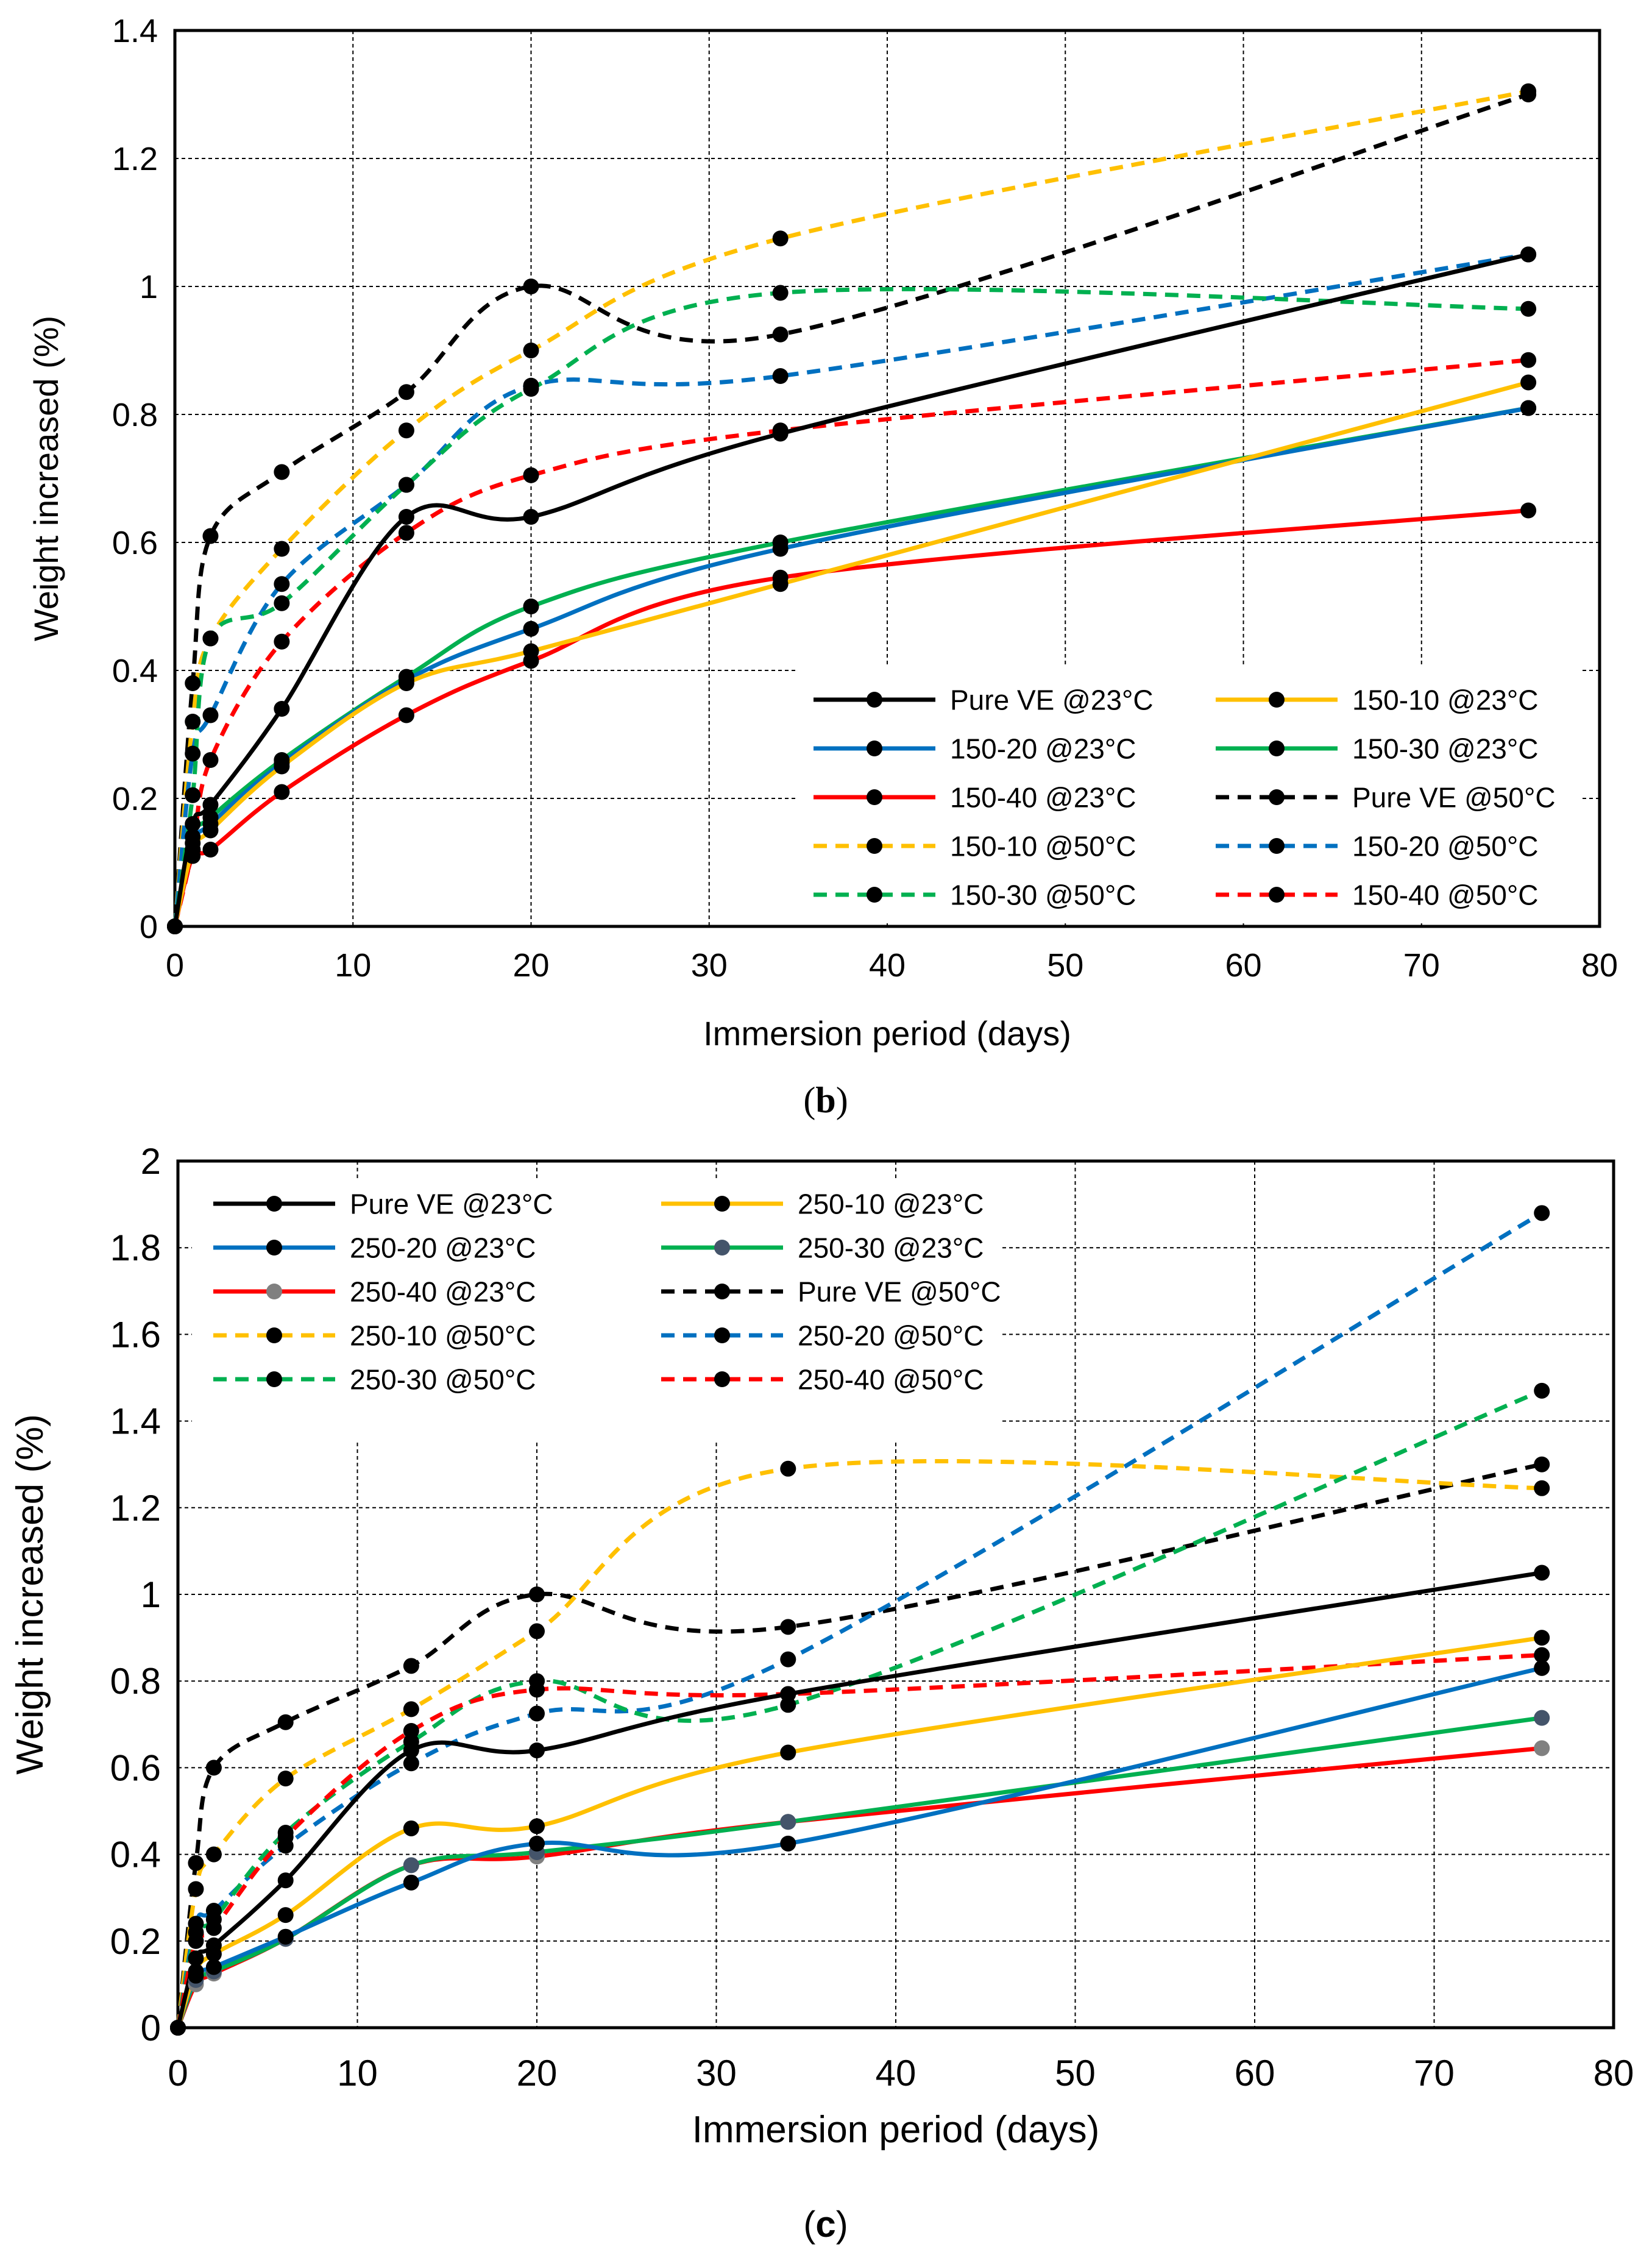  Describe the element at coordinates (178, 2073) in the screenshot. I see `x-tick-label: 0` at that location.